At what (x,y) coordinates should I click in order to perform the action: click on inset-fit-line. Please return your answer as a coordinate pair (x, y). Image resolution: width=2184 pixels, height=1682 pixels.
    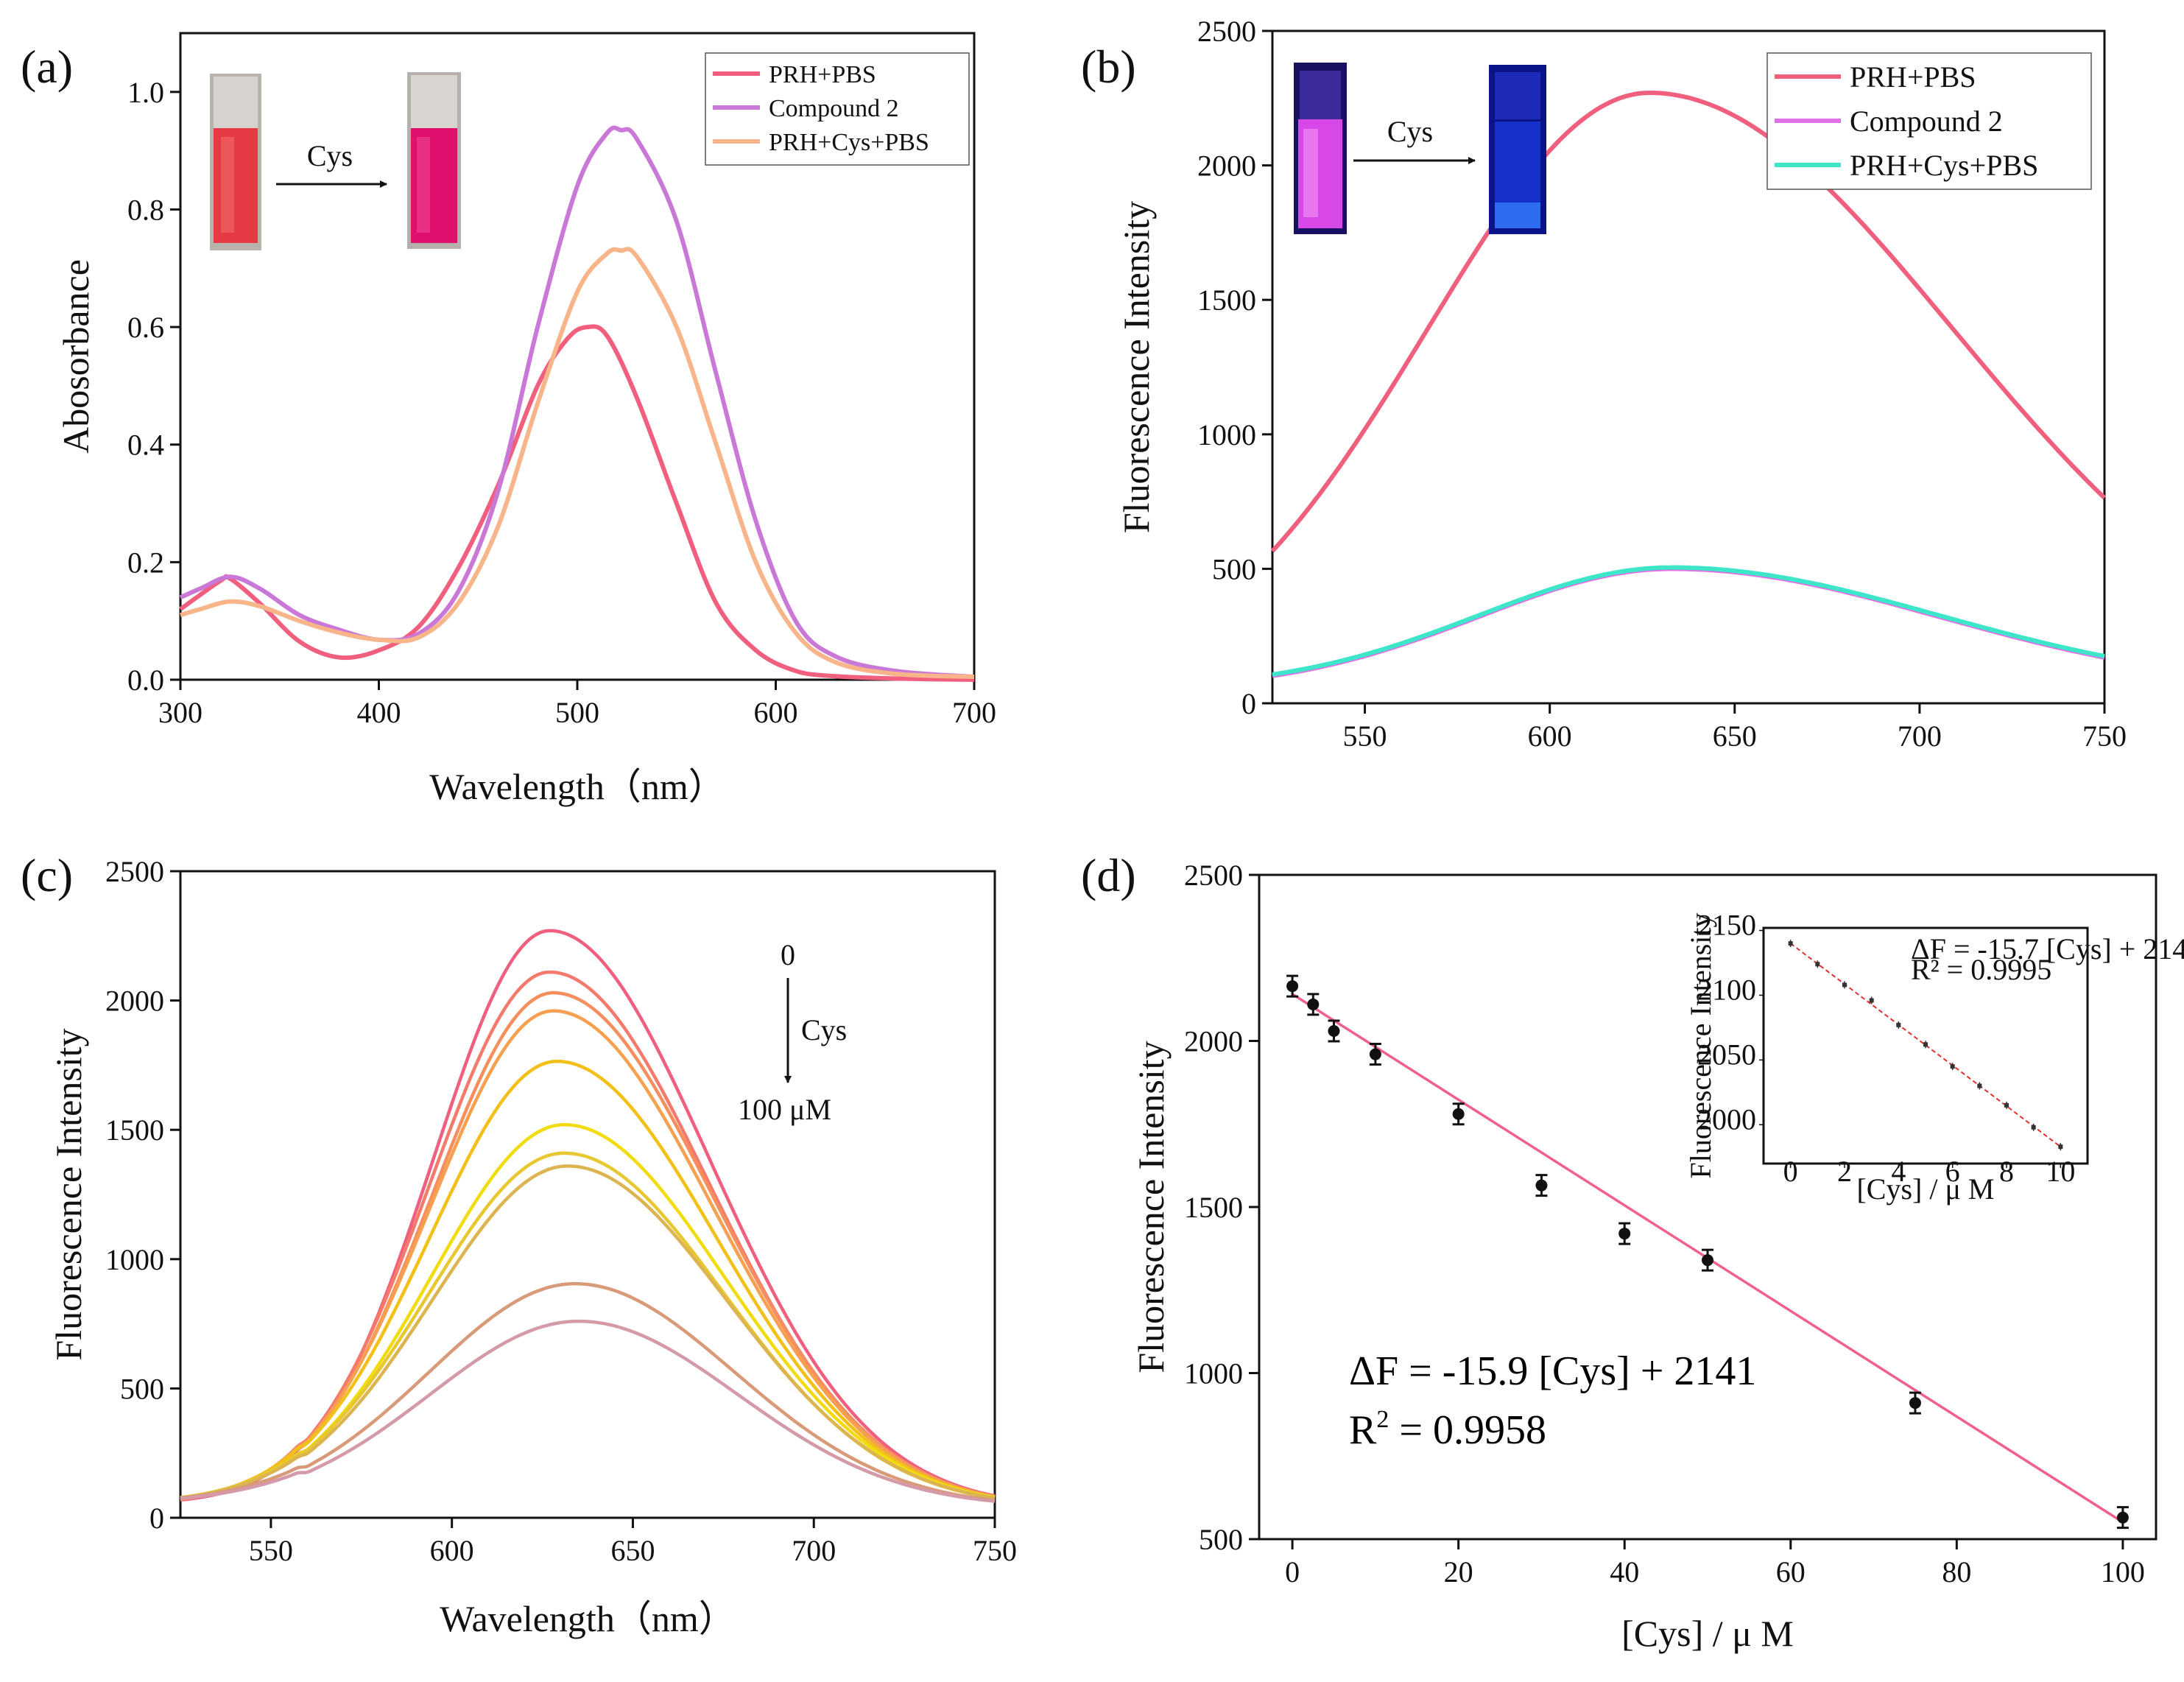
    Looking at the image, I should click on (1925, 1045).